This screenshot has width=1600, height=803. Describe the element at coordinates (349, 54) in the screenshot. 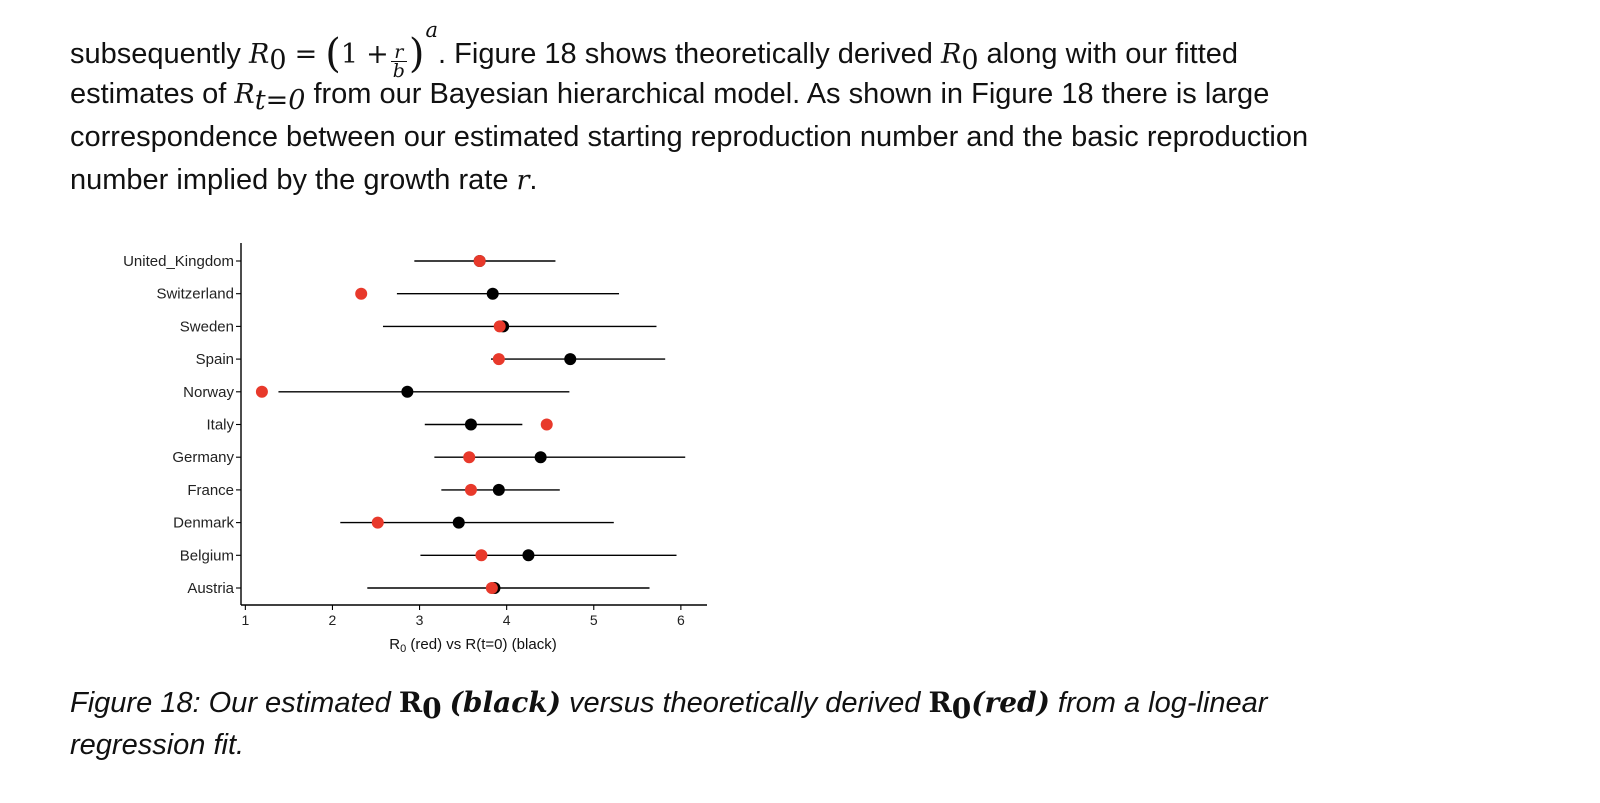

I see `math-one: 1` at that location.